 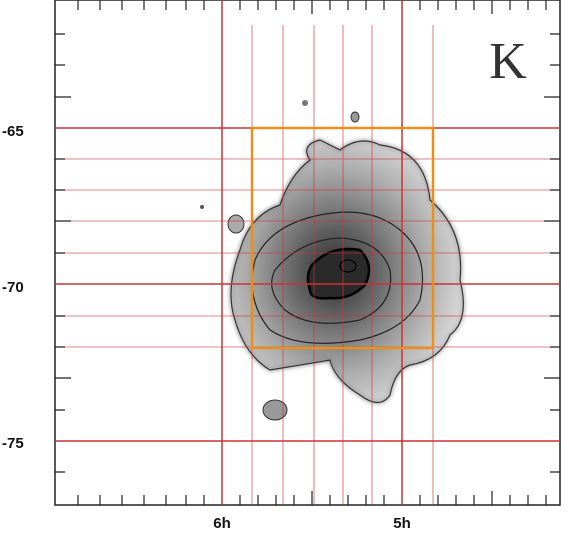 I want to click on y-tick-label: -65, so click(x=13, y=131).